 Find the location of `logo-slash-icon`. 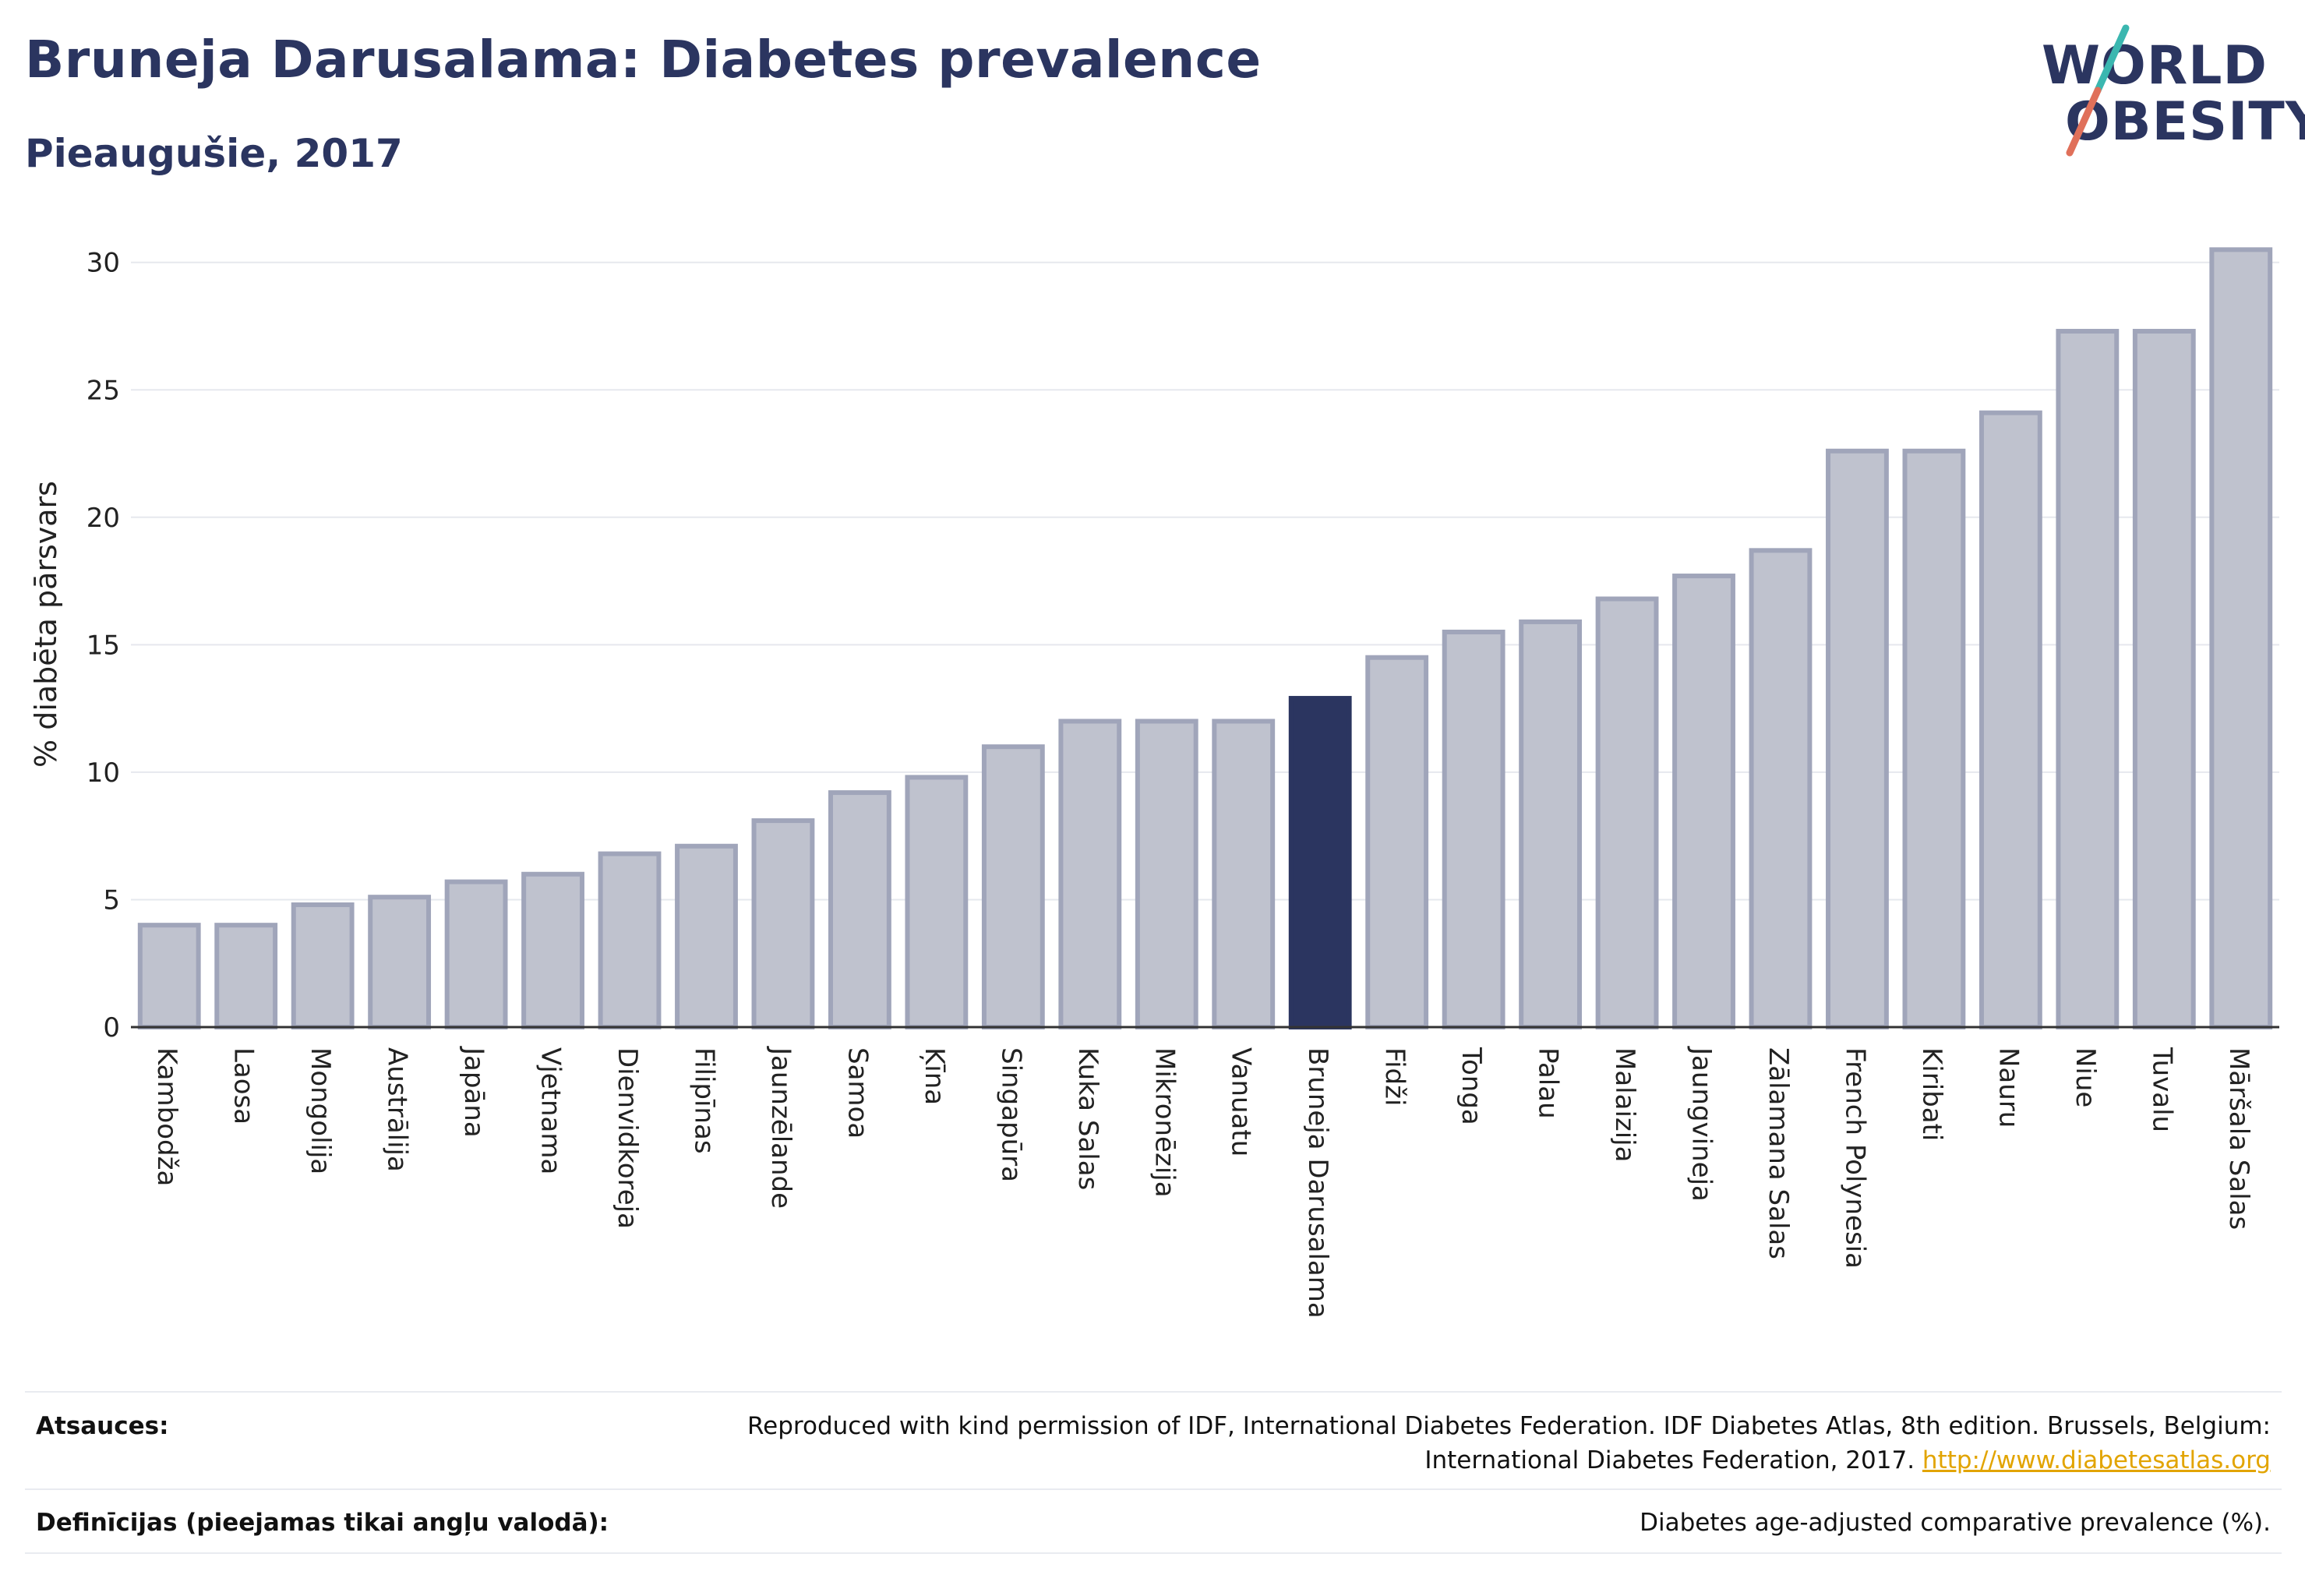

logo-slash-icon is located at coordinates (2098, 90).